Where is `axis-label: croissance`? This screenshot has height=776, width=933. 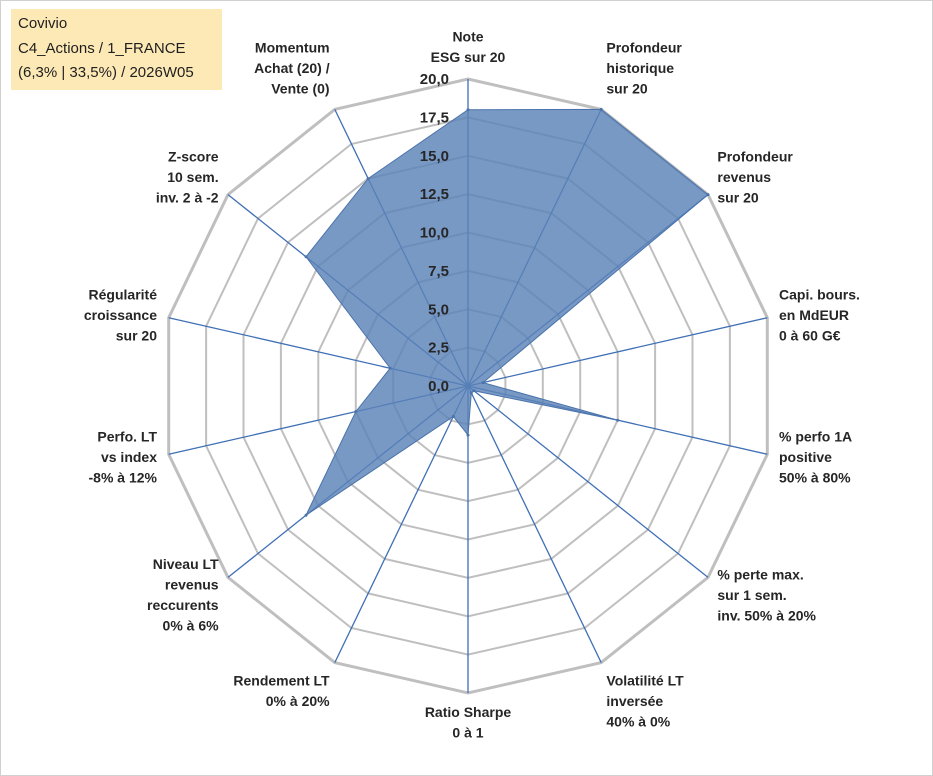 axis-label: croissance is located at coordinates (120, 315).